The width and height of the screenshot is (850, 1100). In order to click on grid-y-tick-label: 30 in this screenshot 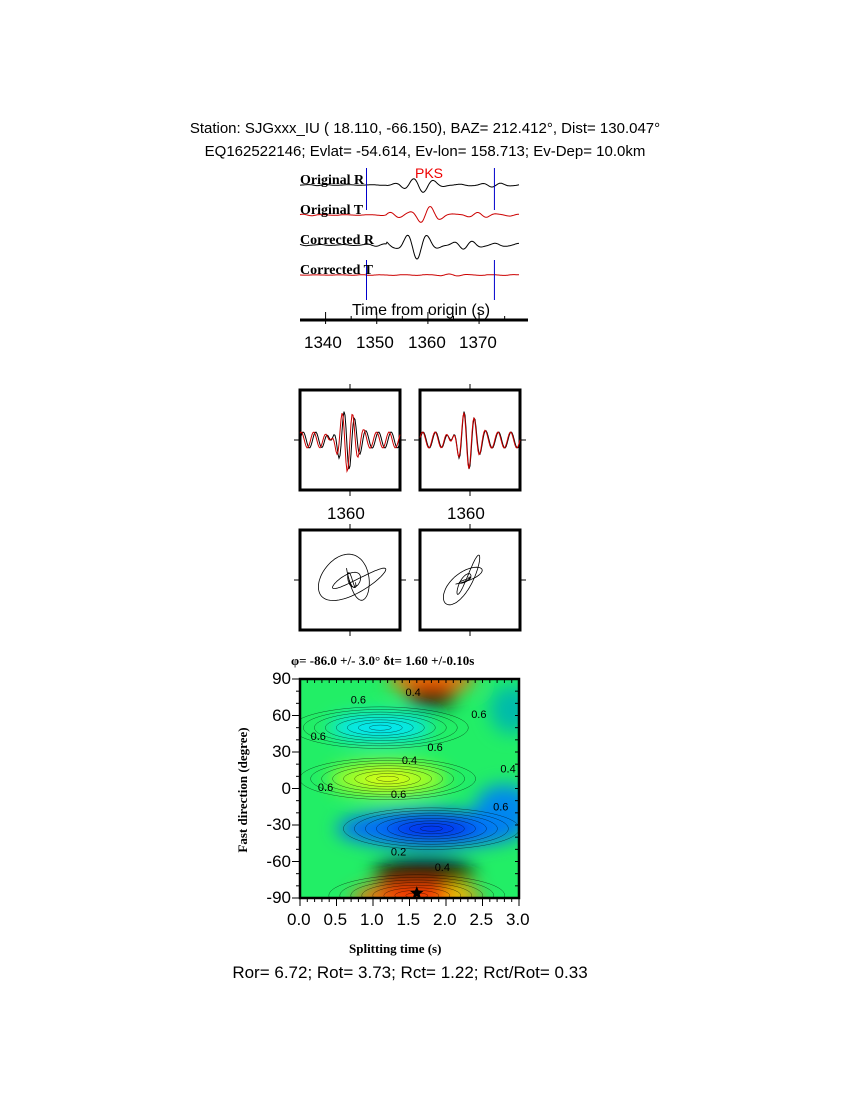, I will do `click(281, 751)`.